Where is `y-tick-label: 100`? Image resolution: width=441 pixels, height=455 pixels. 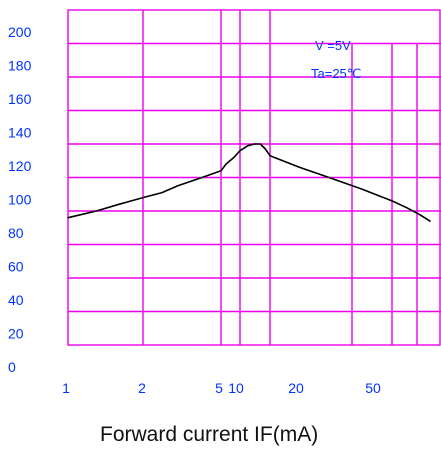 y-tick-label: 100 is located at coordinates (20, 200).